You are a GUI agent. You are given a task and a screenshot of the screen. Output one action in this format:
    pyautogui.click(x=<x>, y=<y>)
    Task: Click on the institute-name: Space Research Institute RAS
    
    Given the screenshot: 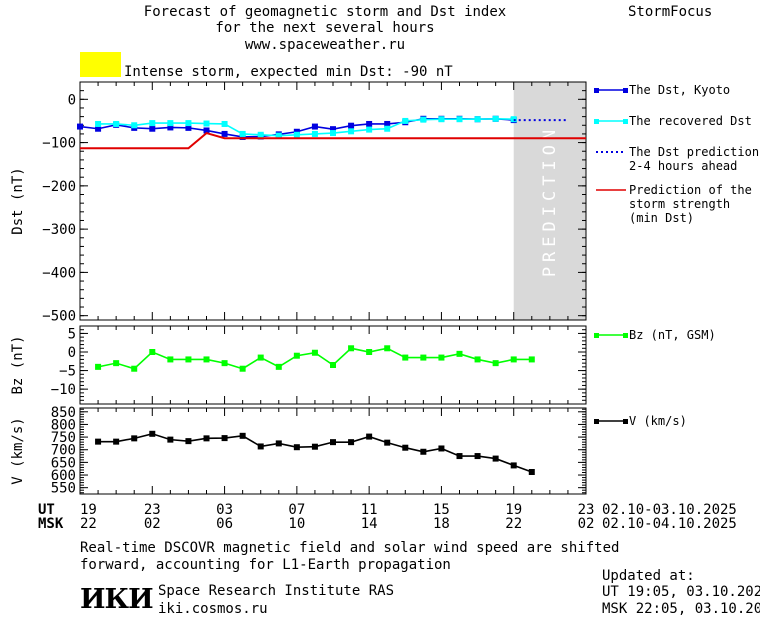 What is the action you would take?
    pyautogui.click(x=276, y=591)
    